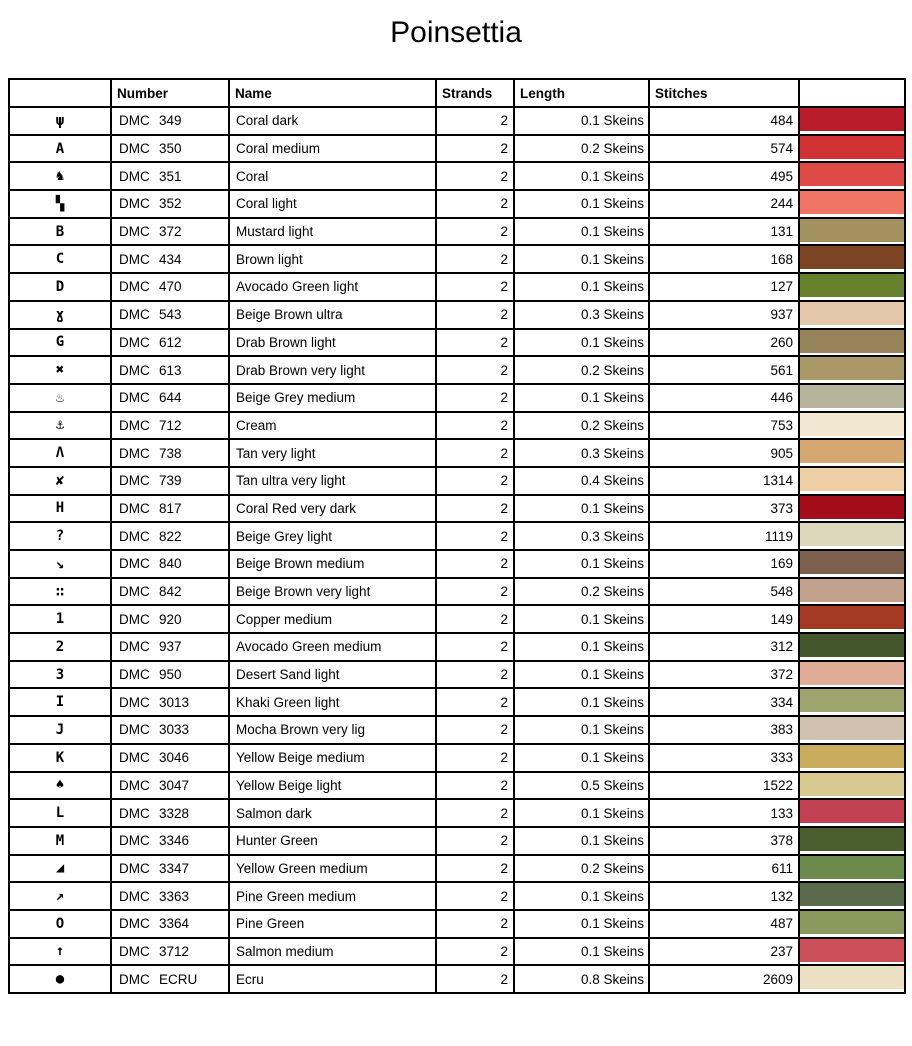 The width and height of the screenshot is (912, 1046). Describe the element at coordinates (170, 647) in the screenshot. I see `floss-number-cell: DMC 937` at that location.